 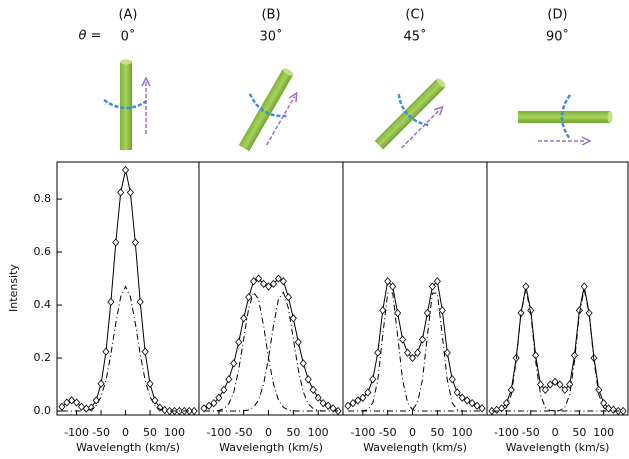 What do you see at coordinates (557, 37) in the screenshot?
I see `panel-angle: 90˚` at bounding box center [557, 37].